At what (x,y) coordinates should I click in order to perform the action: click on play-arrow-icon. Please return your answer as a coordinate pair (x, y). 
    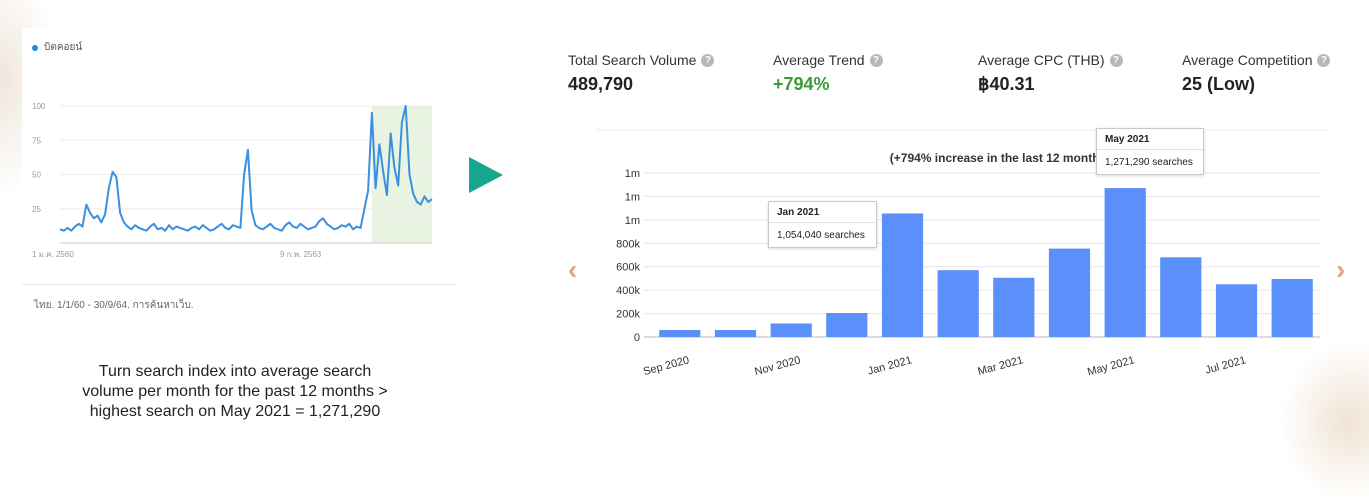
    Looking at the image, I should click on (486, 175).